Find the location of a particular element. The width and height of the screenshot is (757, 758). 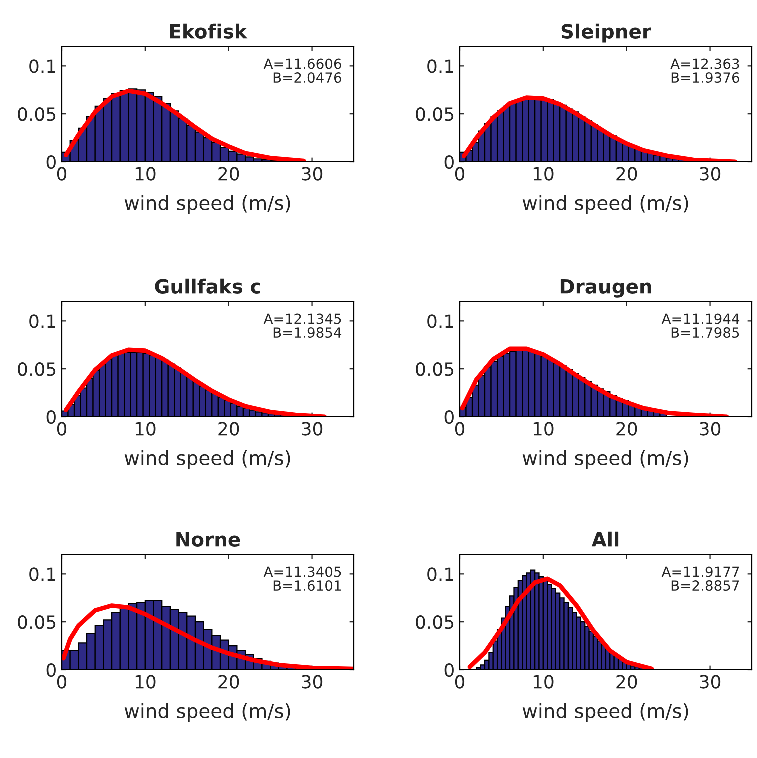

chart-title: Draugen is located at coordinates (606, 288).